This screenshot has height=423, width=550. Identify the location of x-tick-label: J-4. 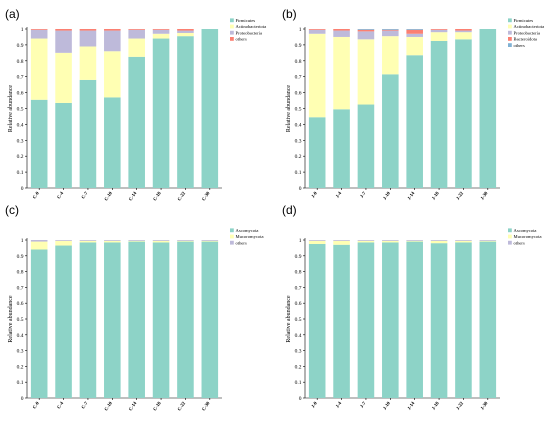
(339, 195).